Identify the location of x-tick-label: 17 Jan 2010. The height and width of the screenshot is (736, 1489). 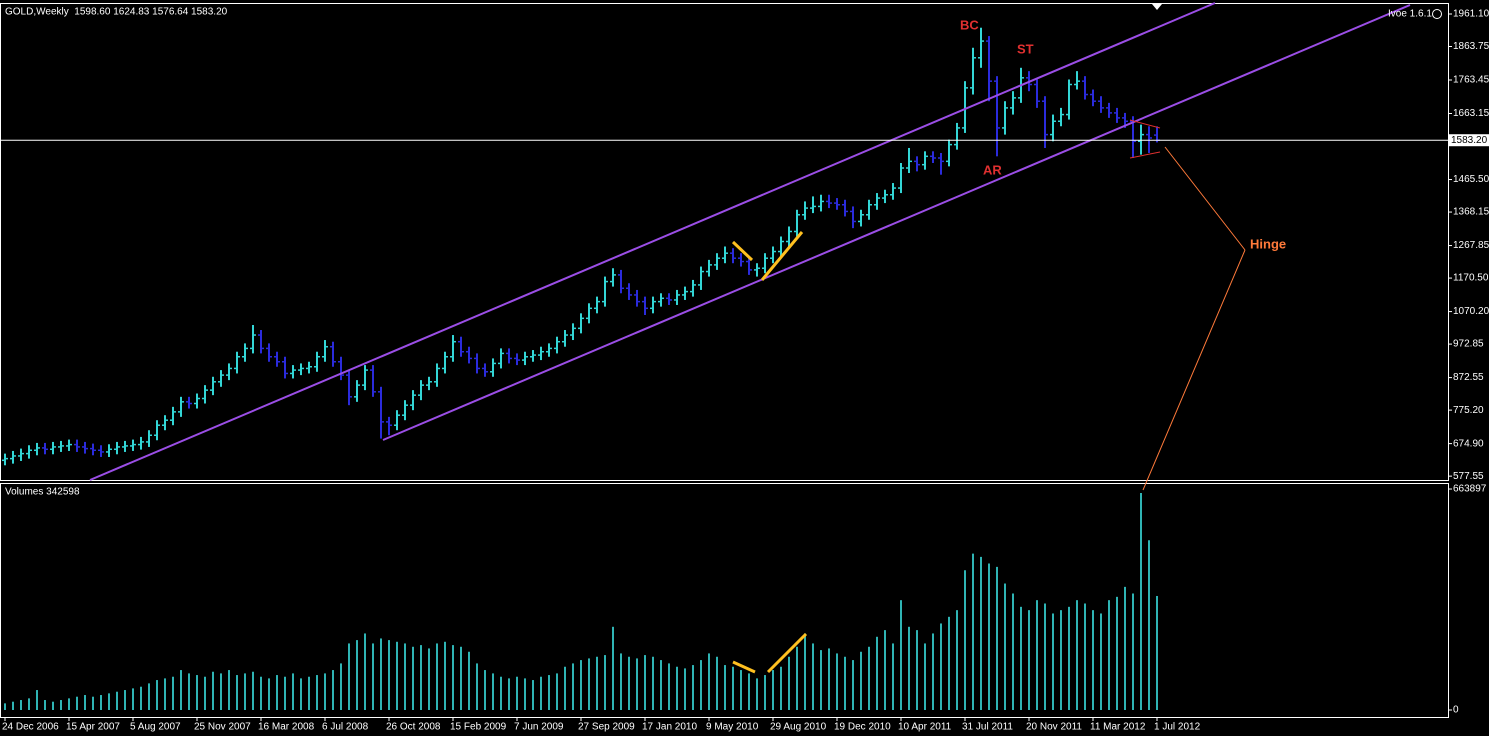
(669, 727).